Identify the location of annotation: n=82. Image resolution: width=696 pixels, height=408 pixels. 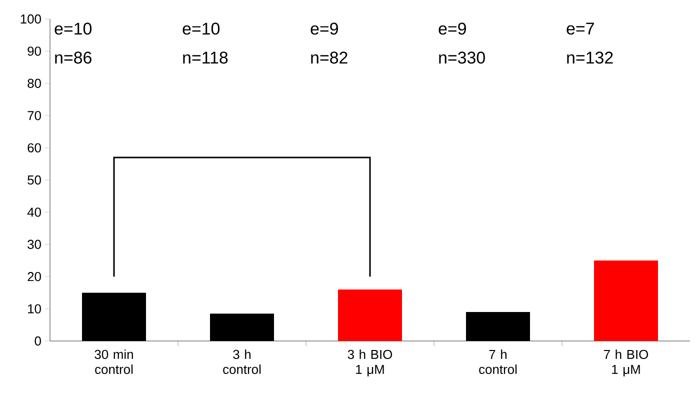
(329, 58).